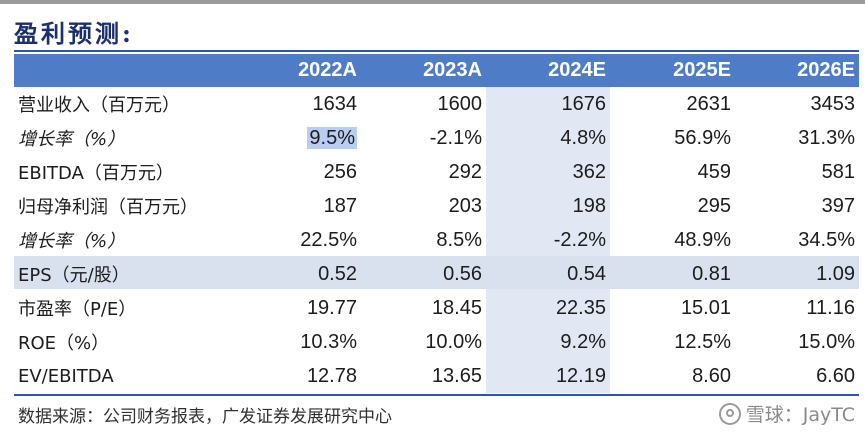 The image size is (865, 436). Describe the element at coordinates (838, 171) in the screenshot. I see `cell: 581` at that location.